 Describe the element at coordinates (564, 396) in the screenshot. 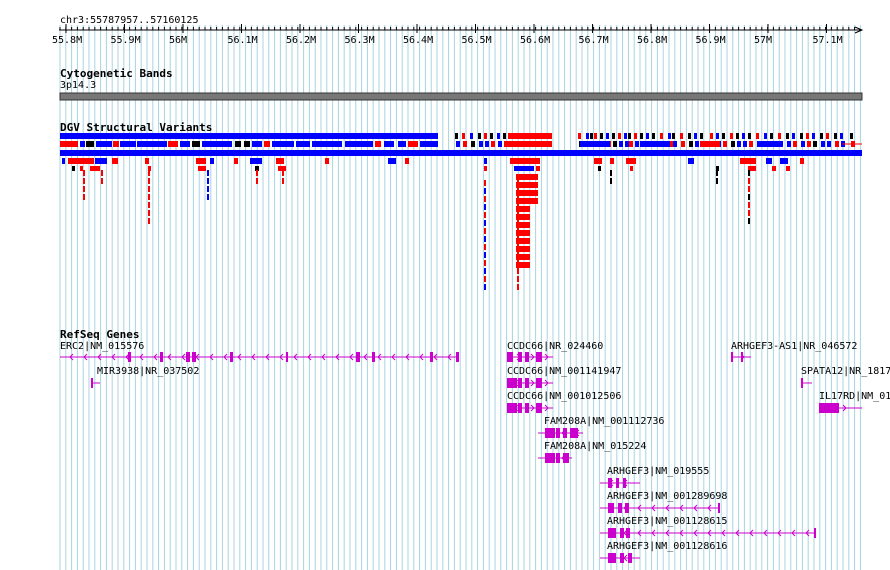

I see `gene-label-ccdc66-3: CCDC66|NM_001012506` at that location.